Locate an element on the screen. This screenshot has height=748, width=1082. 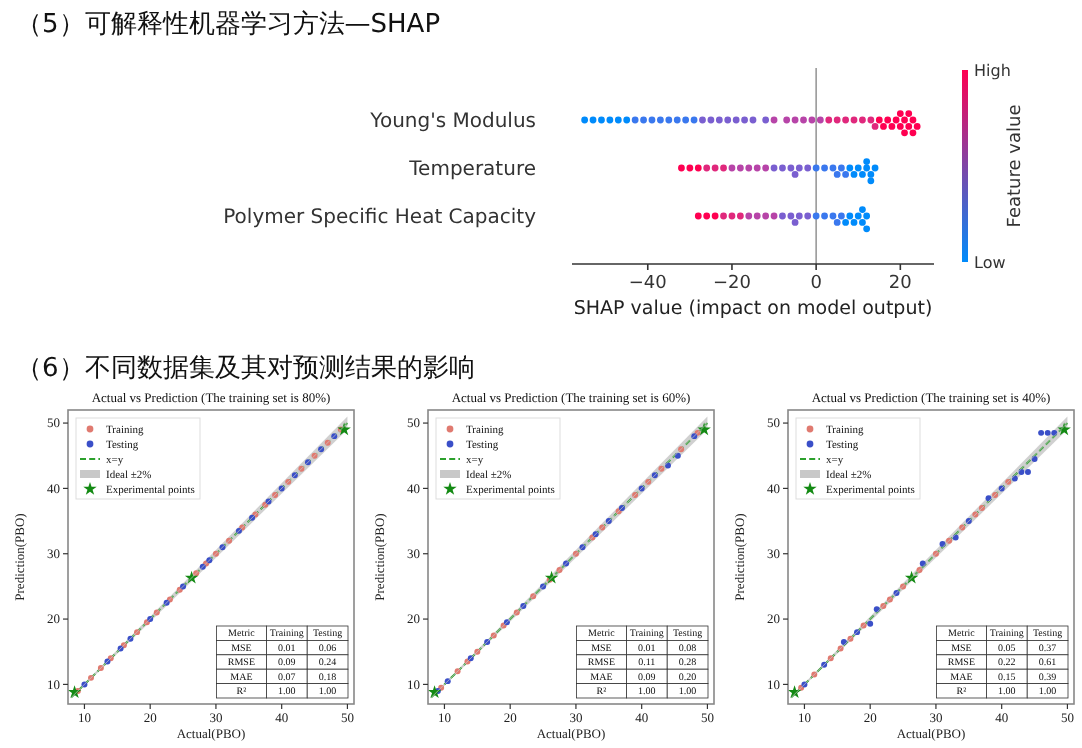
y-tick-label: Young's Modulus is located at coordinates (452, 122).